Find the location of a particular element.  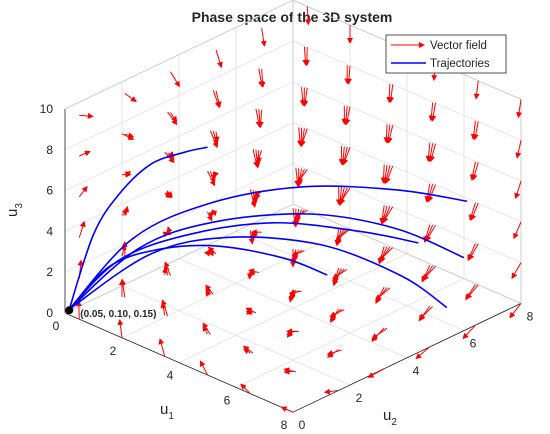

y-tick-label: 4 is located at coordinates (416, 371).